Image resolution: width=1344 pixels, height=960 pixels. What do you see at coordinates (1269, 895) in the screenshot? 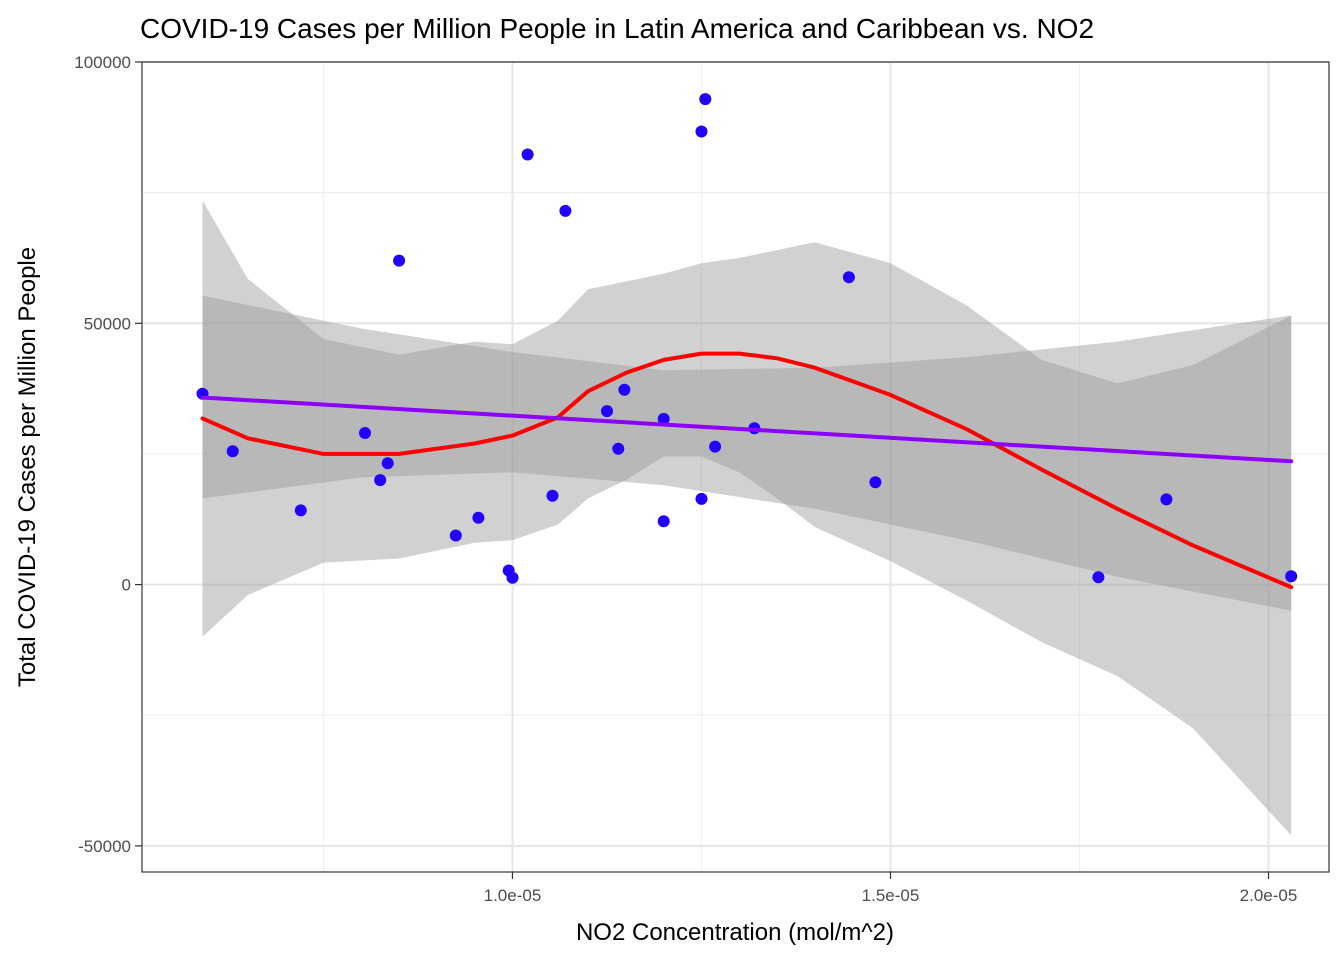
I see `x-tick-label: 2.0e-05` at bounding box center [1269, 895].